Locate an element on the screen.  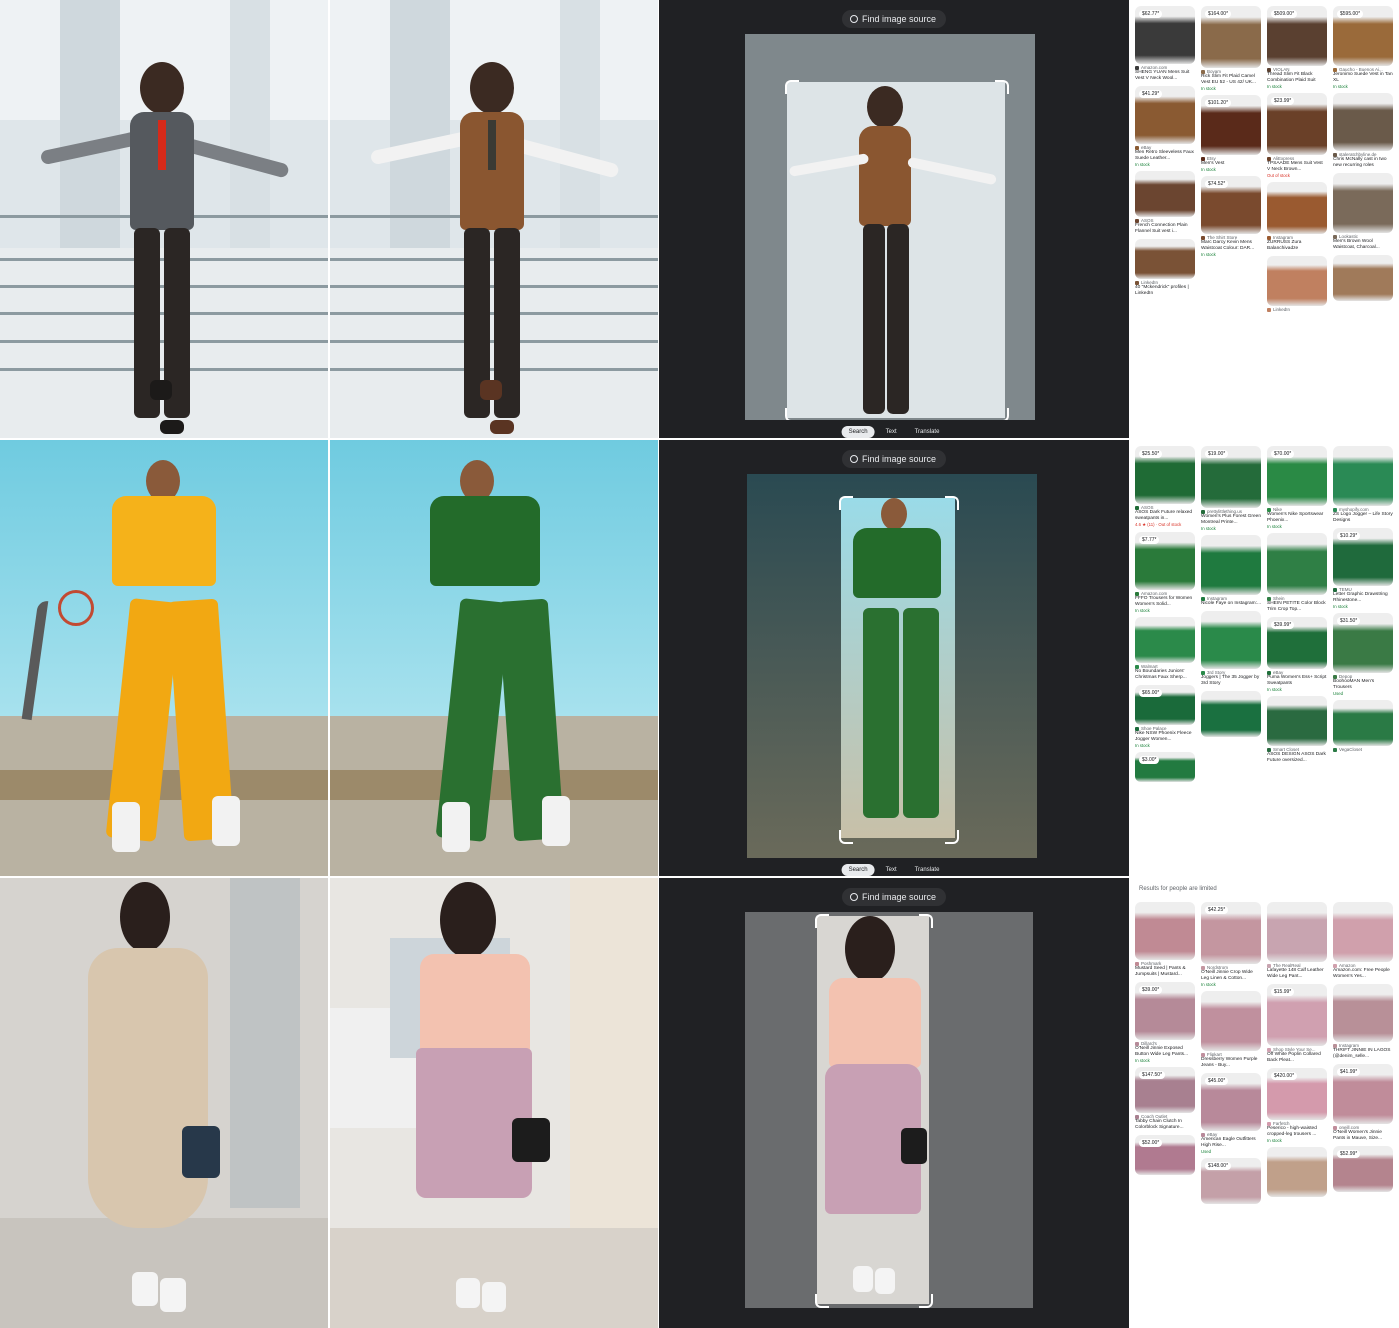
result-thumbnail: $147.50* is located at coordinates (1165, 1090).